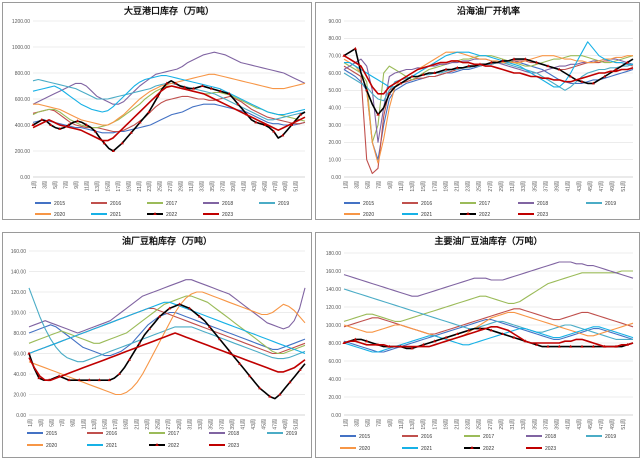  What do you see at coordinates (171, 204) in the screenshot?
I see `legend-label-2017: 2017` at bounding box center [171, 204].